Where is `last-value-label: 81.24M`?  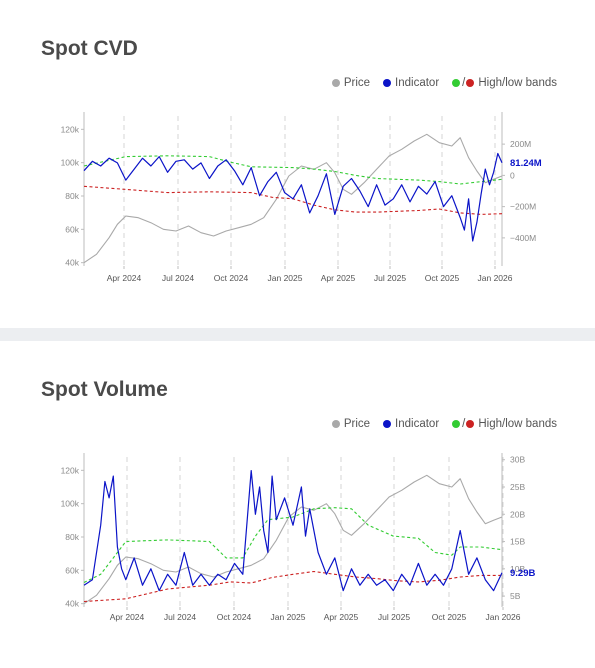 last-value-label: 81.24M is located at coordinates (526, 163).